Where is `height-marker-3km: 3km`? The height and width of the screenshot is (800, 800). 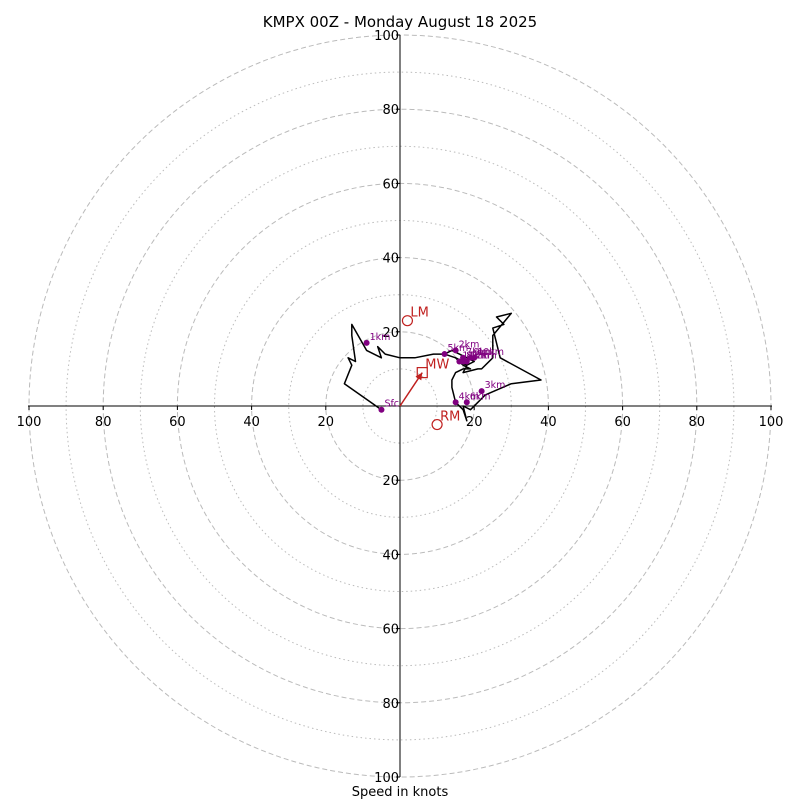
height-marker-3km: 3km is located at coordinates (492, 387).